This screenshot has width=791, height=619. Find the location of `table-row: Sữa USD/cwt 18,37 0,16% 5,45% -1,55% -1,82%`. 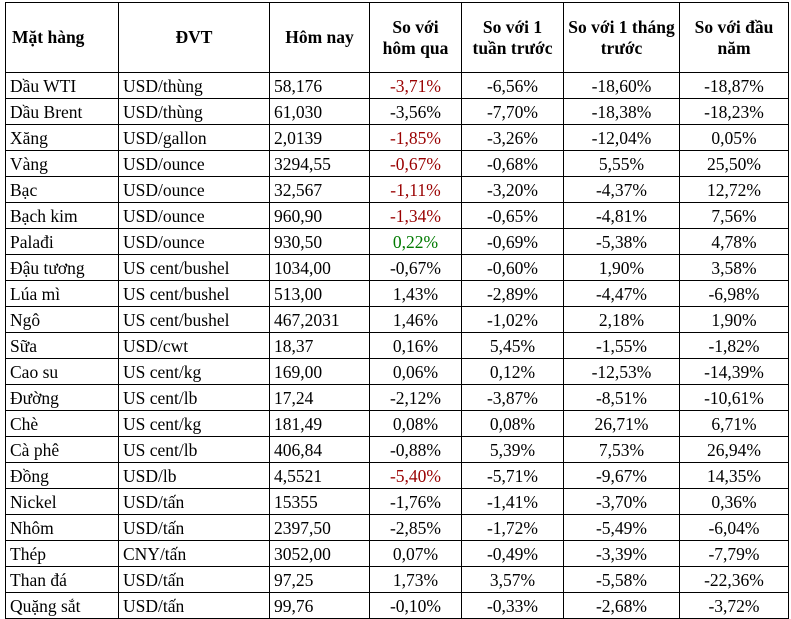

table-row: Sữa USD/cwt 18,37 0,16% 5,45% -1,55% -1,82% is located at coordinates (397, 345).